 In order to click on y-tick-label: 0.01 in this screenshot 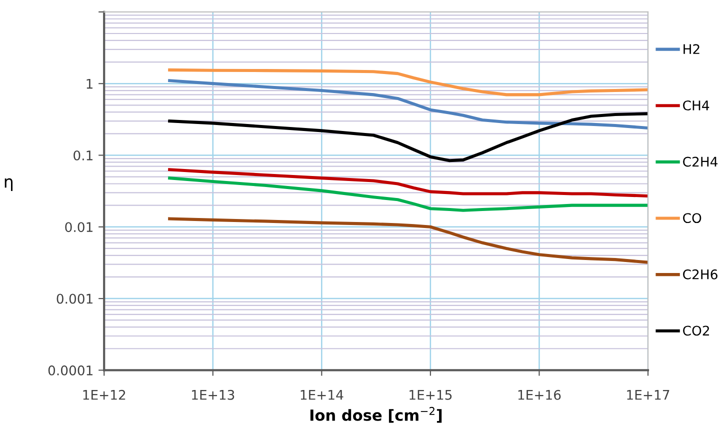, I will do `click(78, 227)`.